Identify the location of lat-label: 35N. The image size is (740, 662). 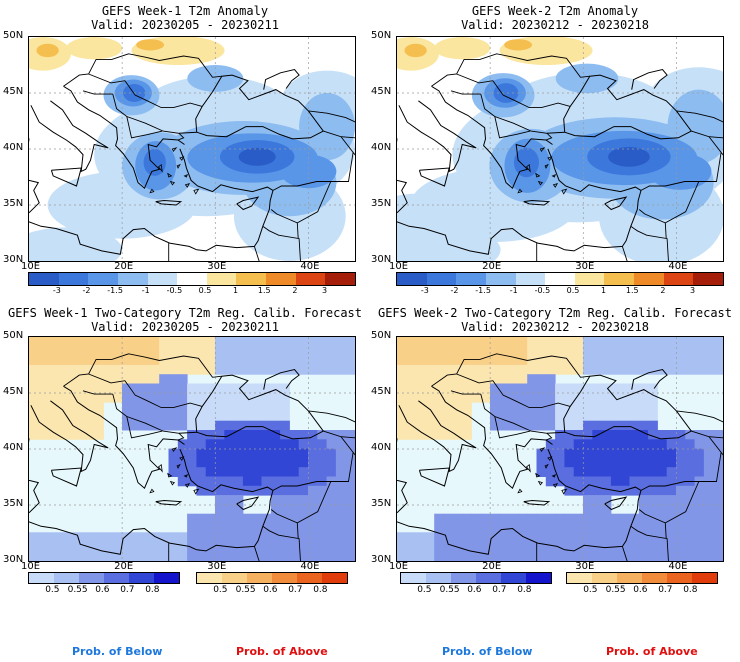
(13, 203).